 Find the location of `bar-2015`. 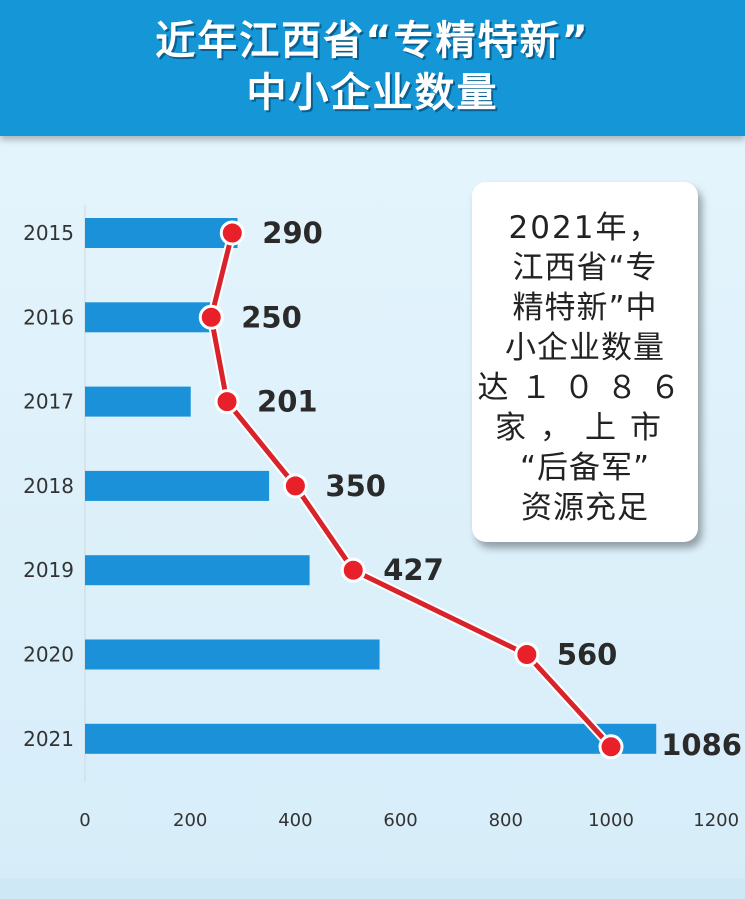

bar-2015 is located at coordinates (161, 233).